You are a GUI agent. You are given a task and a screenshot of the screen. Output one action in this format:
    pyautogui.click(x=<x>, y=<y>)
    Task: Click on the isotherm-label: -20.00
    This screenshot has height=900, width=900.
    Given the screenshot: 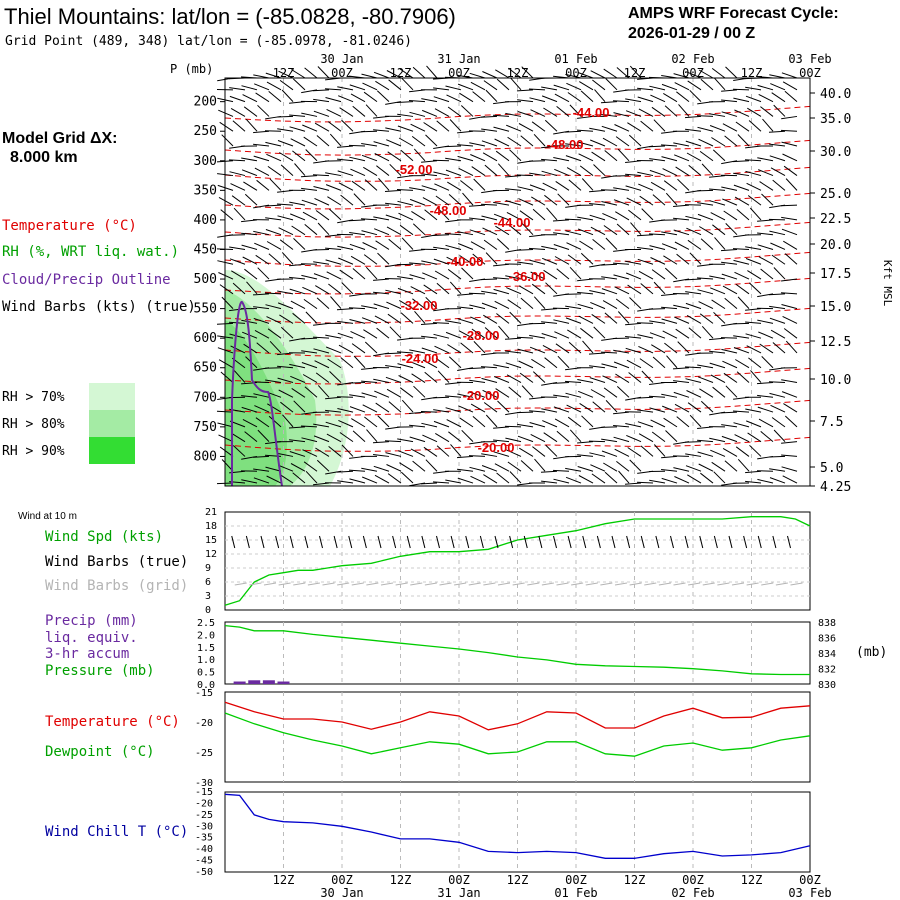 What is the action you would take?
    pyautogui.click(x=481, y=395)
    